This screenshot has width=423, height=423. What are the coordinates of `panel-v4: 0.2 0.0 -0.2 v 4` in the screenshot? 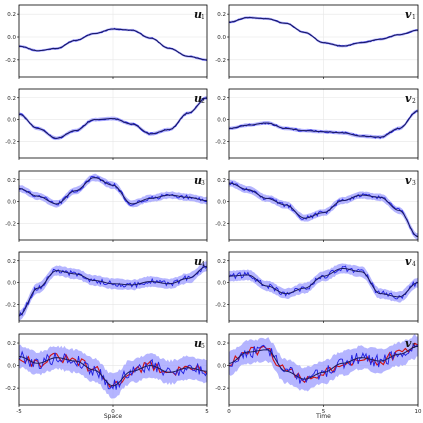 It's located at (317, 287).